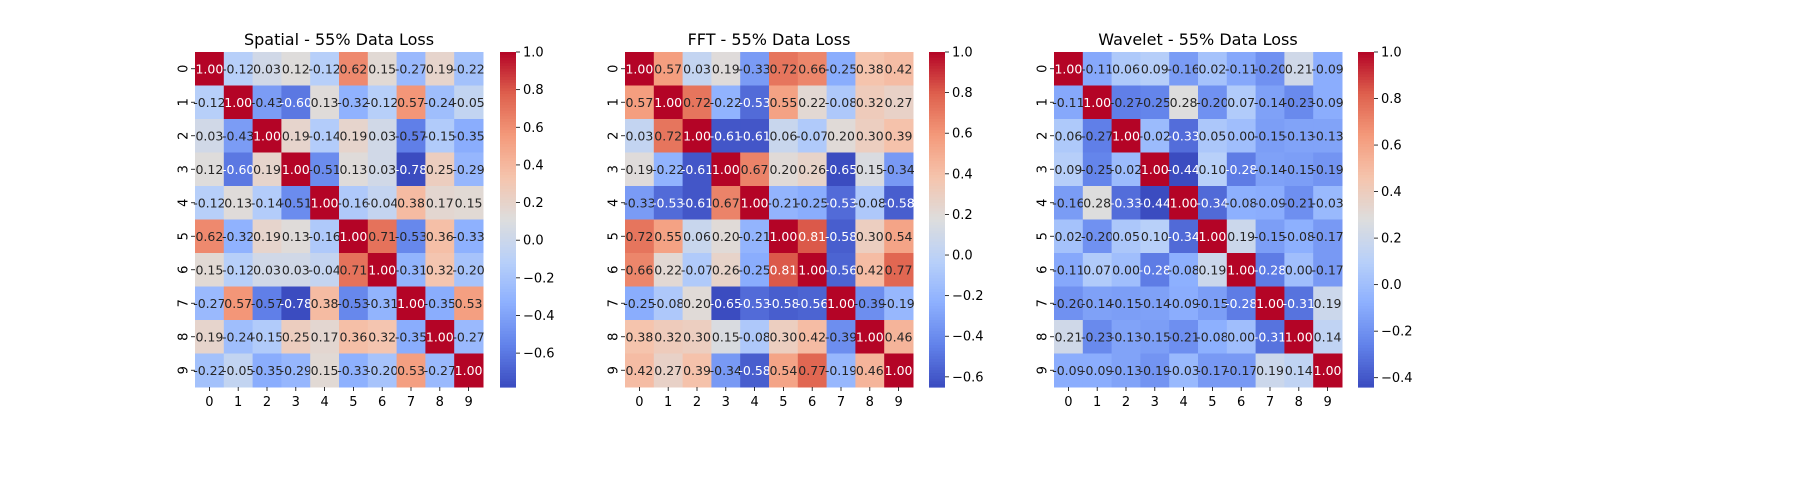 Image resolution: width=1800 pixels, height=500 pixels. Describe the element at coordinates (899, 236) in the screenshot. I see `cell-value-label: 0.54` at that location.